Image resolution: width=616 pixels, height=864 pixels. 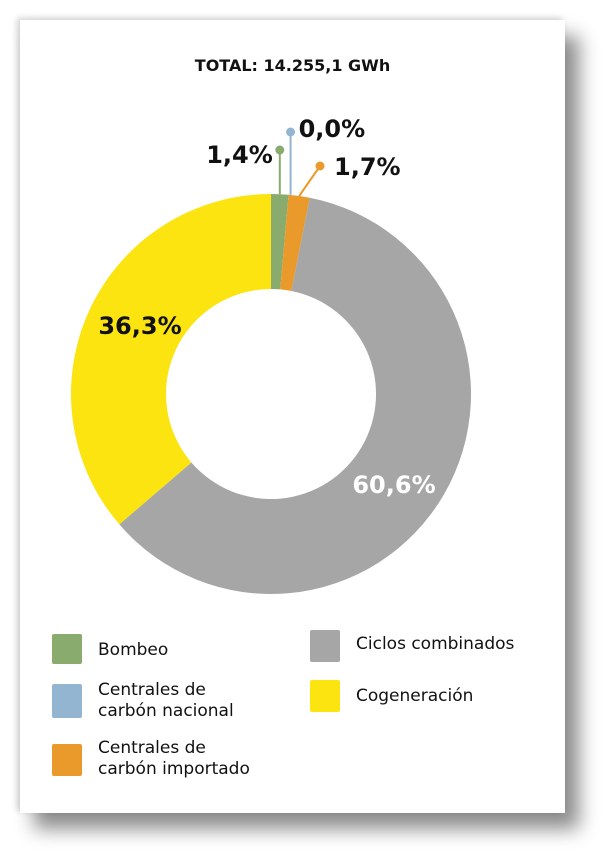 What do you see at coordinates (325, 696) in the screenshot?
I see `legend-swatch-cogeneracion` at bounding box center [325, 696].